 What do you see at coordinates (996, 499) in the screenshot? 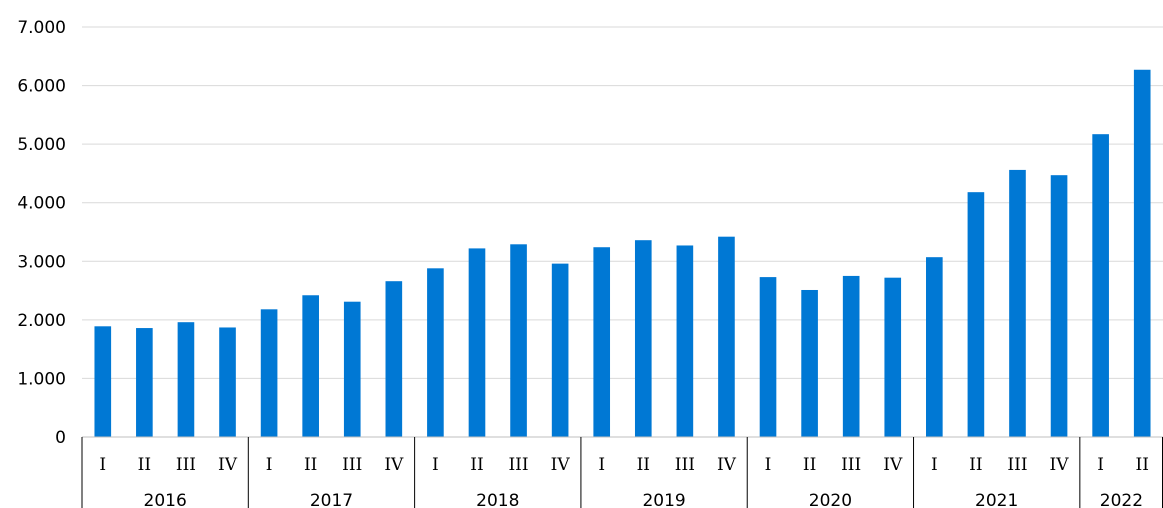
I see `x-tick-year: 2021` at bounding box center [996, 499].